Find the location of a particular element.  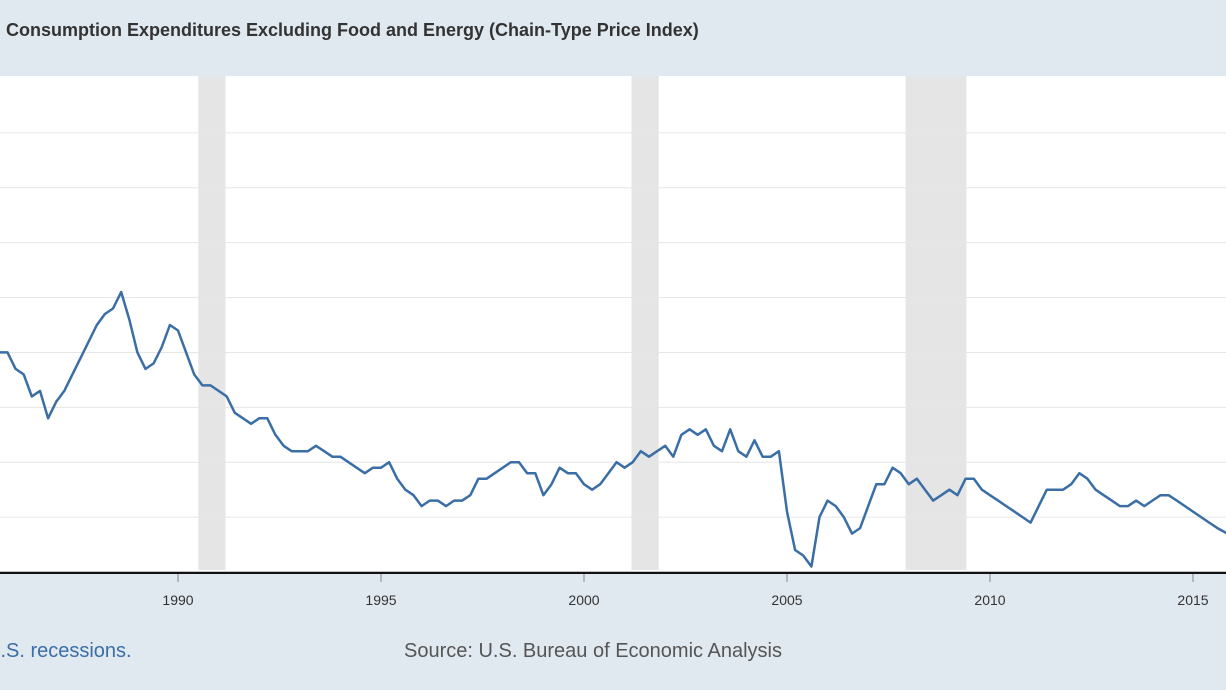

x-tick-label: 2000 is located at coordinates (583, 600).